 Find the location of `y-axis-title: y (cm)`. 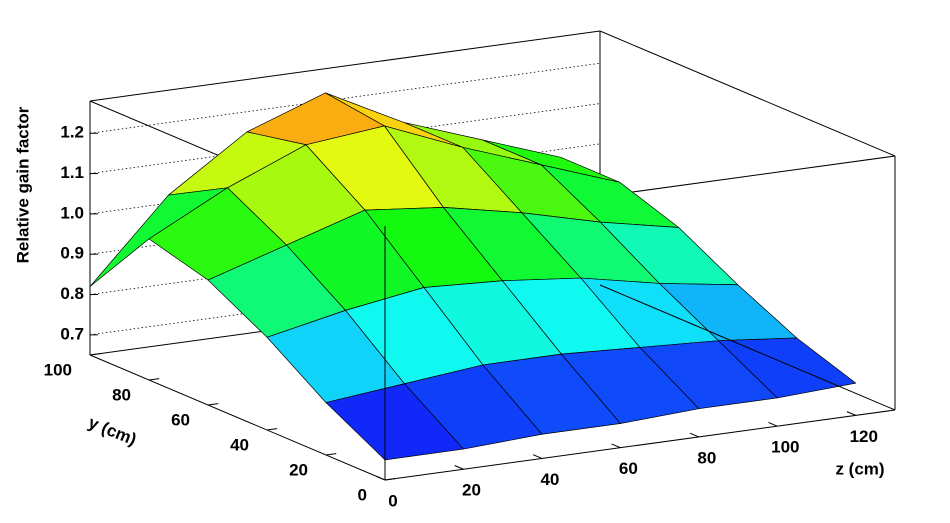

y-axis-title: y (cm) is located at coordinates (113, 431).